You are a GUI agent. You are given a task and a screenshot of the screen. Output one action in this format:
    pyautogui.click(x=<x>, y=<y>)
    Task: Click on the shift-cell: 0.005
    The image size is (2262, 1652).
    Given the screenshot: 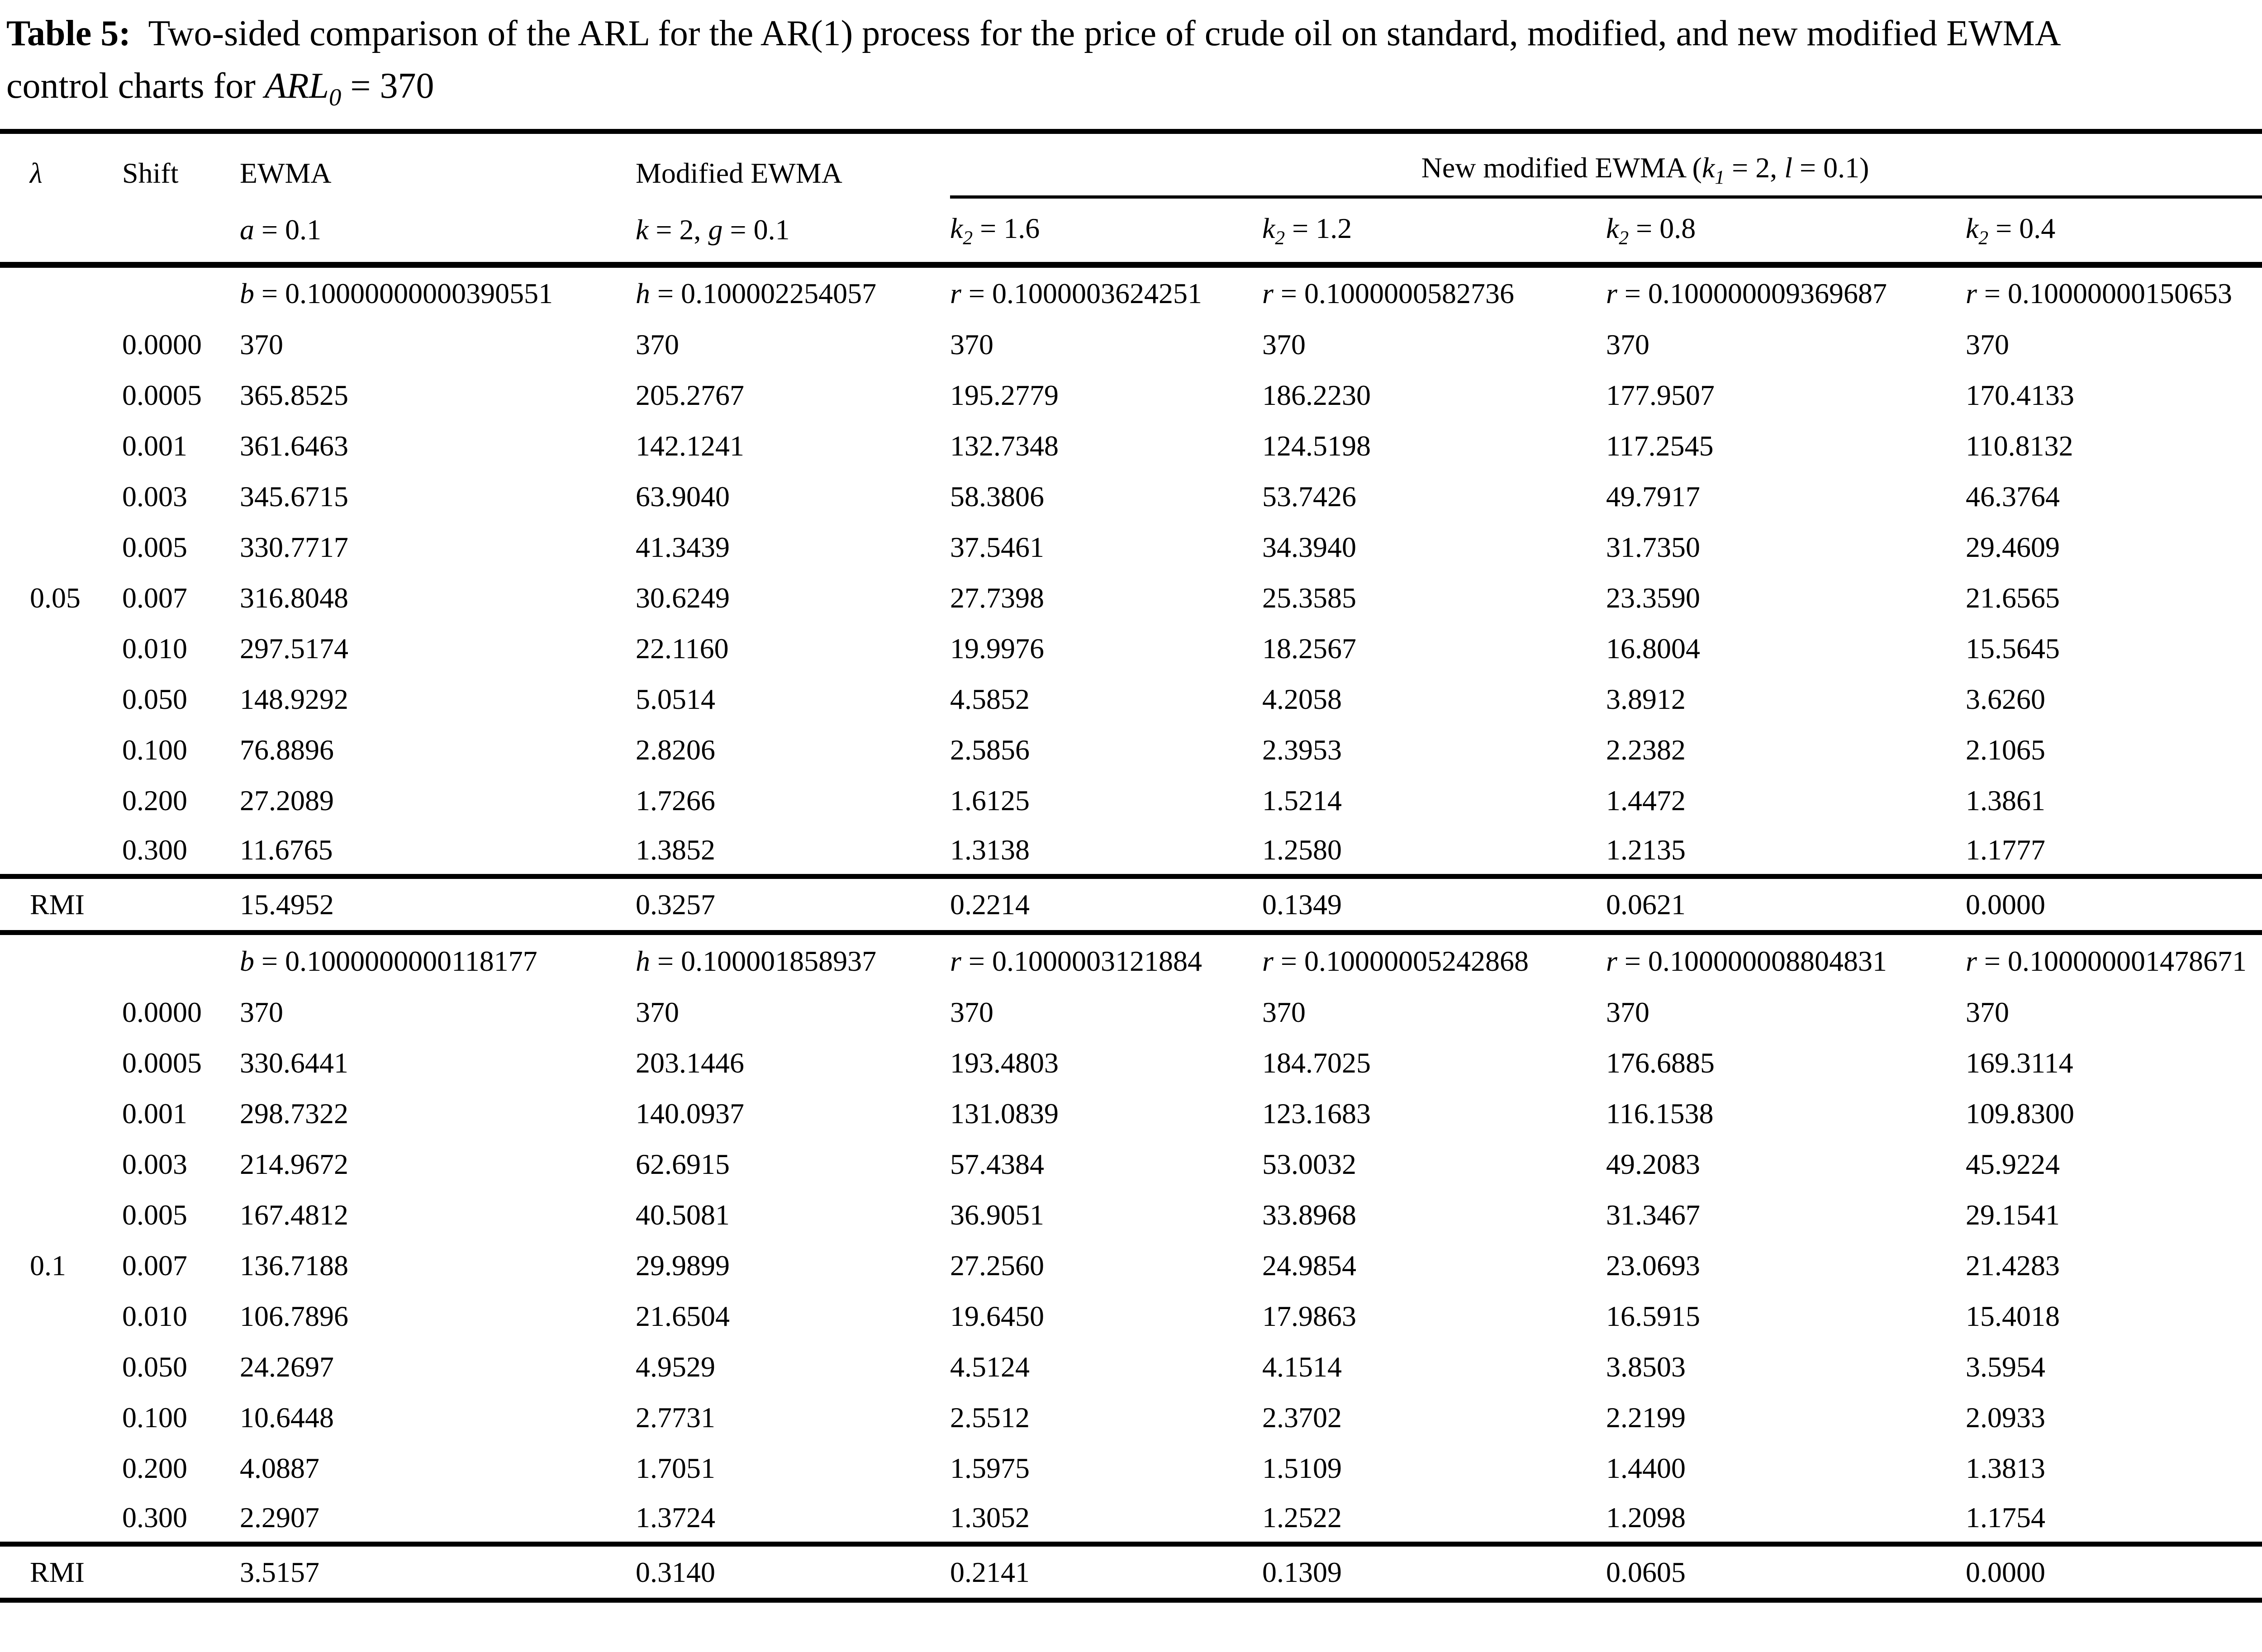 What is the action you would take?
    pyautogui.click(x=154, y=1214)
    